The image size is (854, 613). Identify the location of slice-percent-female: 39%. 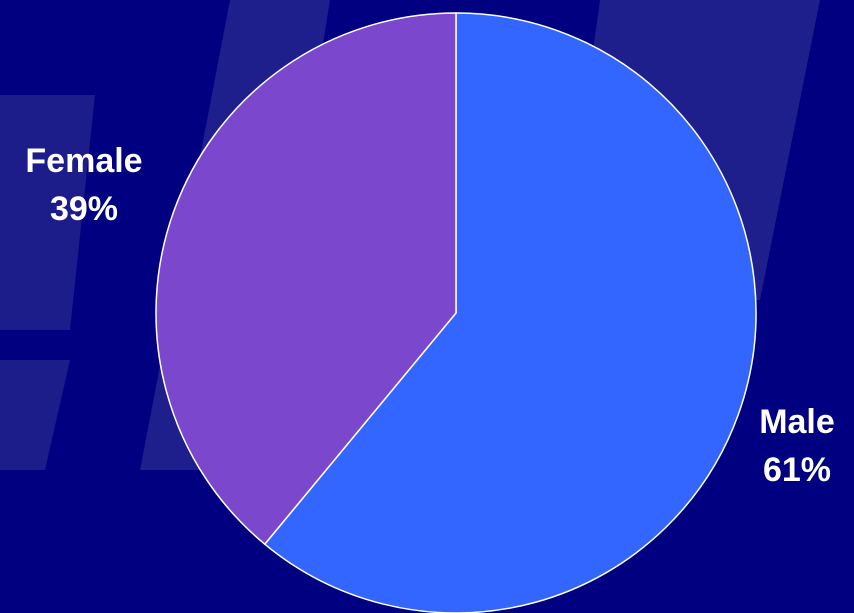
(84, 209).